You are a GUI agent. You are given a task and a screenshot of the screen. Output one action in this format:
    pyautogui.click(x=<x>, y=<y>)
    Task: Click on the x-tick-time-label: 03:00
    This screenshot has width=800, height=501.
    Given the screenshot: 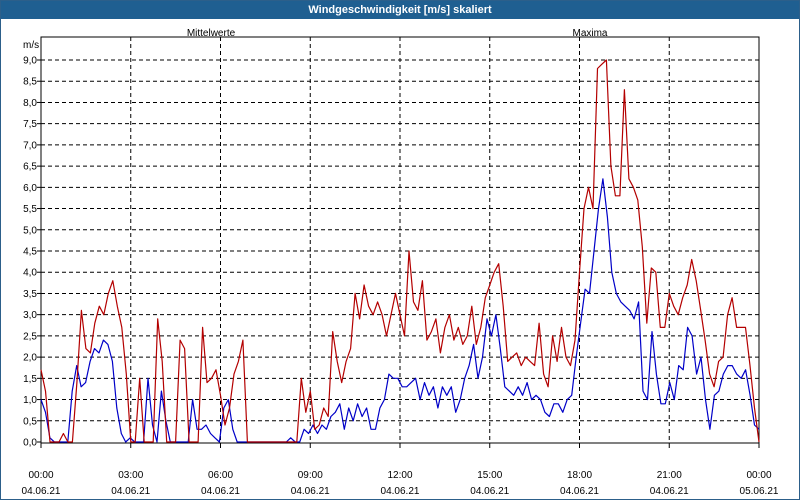 What is the action you would take?
    pyautogui.click(x=130, y=475)
    